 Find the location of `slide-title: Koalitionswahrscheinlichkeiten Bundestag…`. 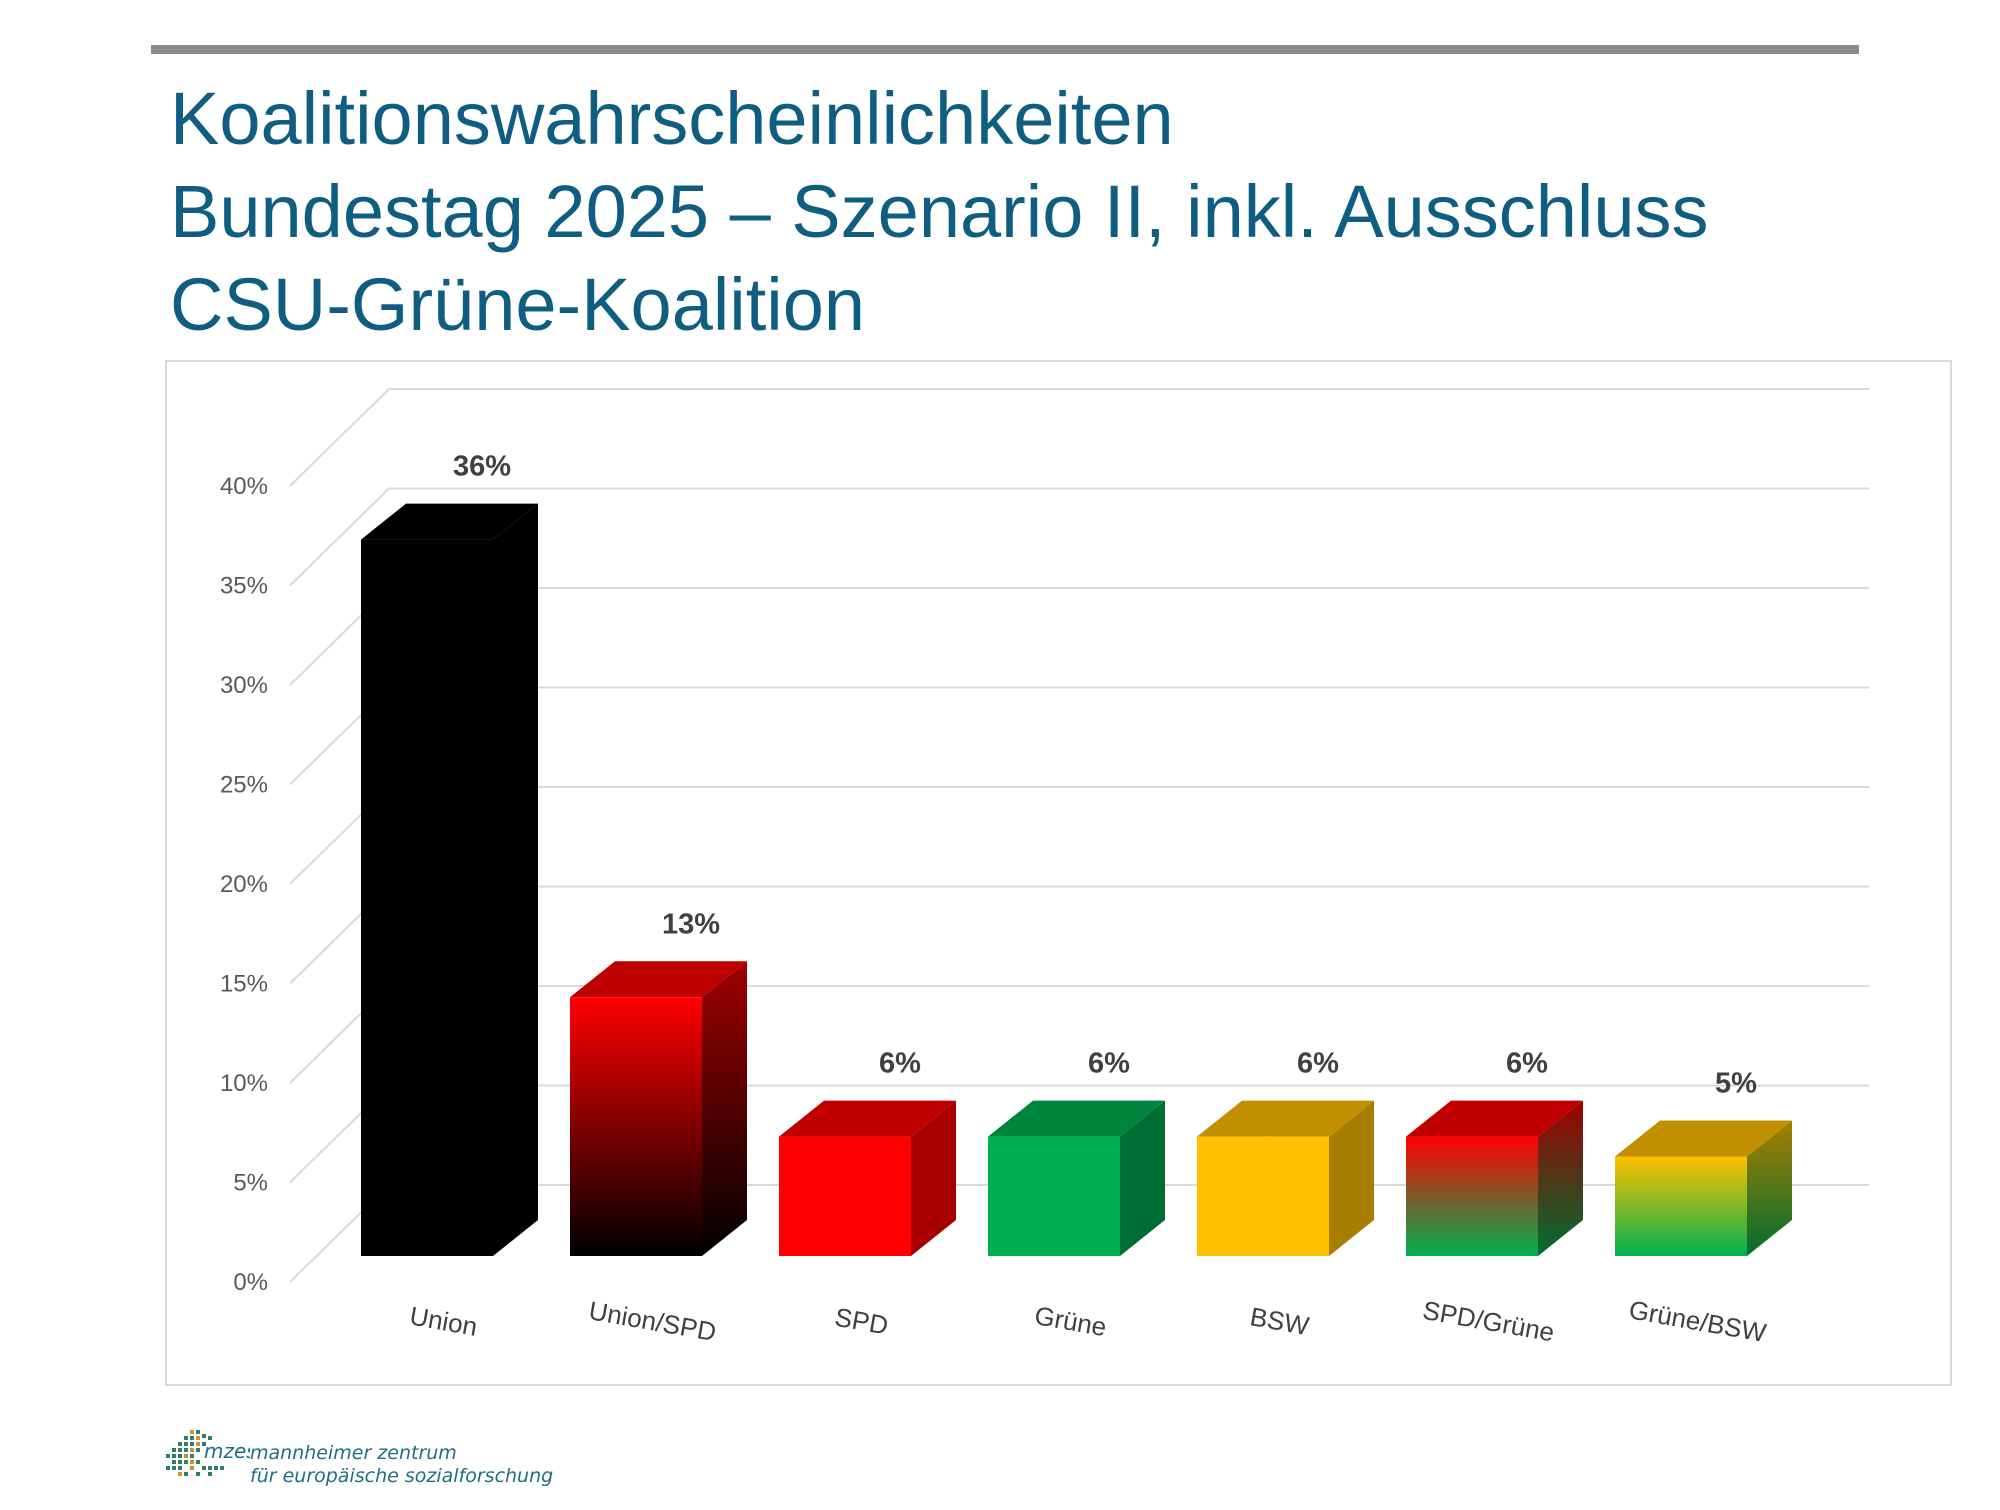

slide-title: Koalitionswahrscheinlichkeiten Bundestag… is located at coordinates (939, 211).